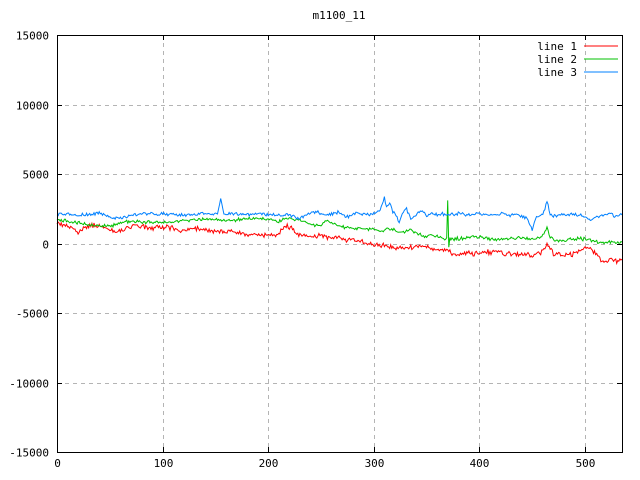  I want to click on y-tick-label: 15000, so click(32, 36).